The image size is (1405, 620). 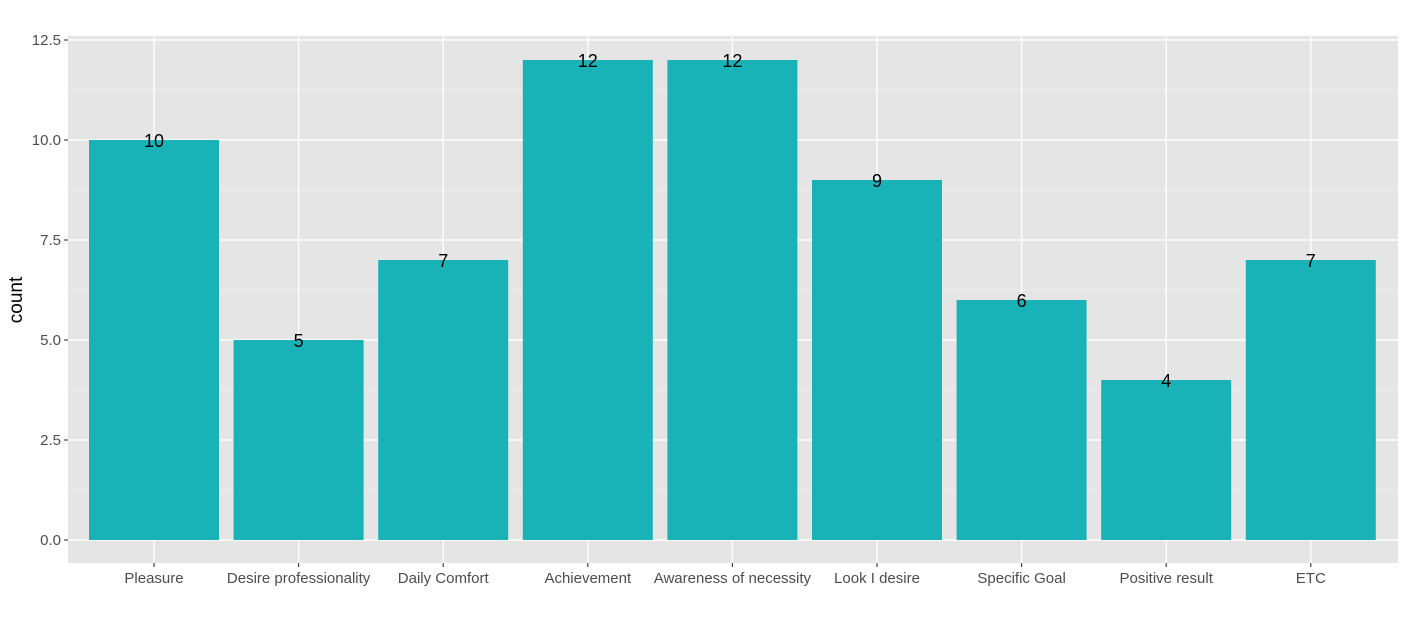 What do you see at coordinates (877, 578) in the screenshot?
I see `x-tick-label: Look I desire` at bounding box center [877, 578].